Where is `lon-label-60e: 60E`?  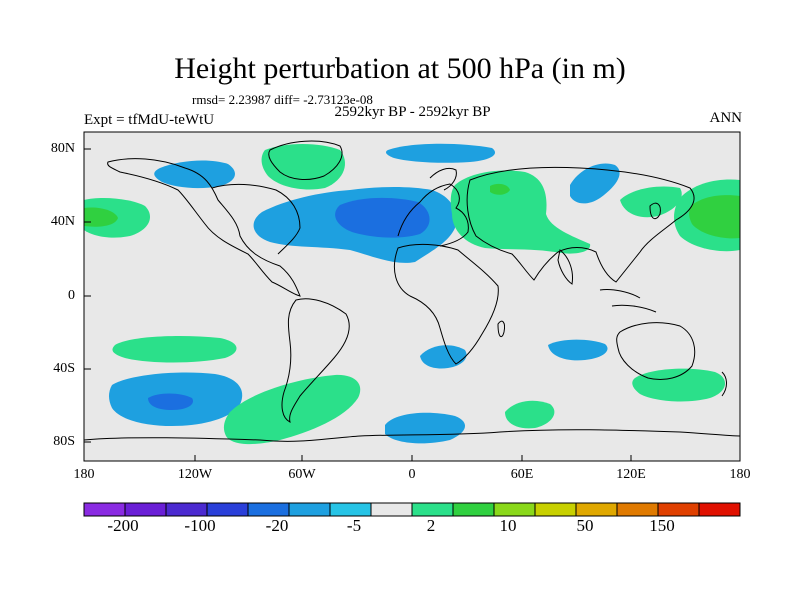
lon-label-60e: 60E is located at coordinates (522, 474).